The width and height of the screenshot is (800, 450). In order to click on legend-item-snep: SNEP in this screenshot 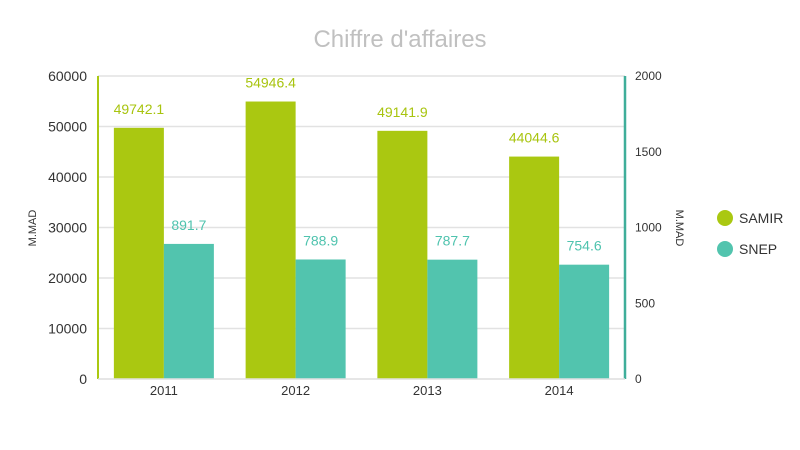, I will do `click(750, 248)`.